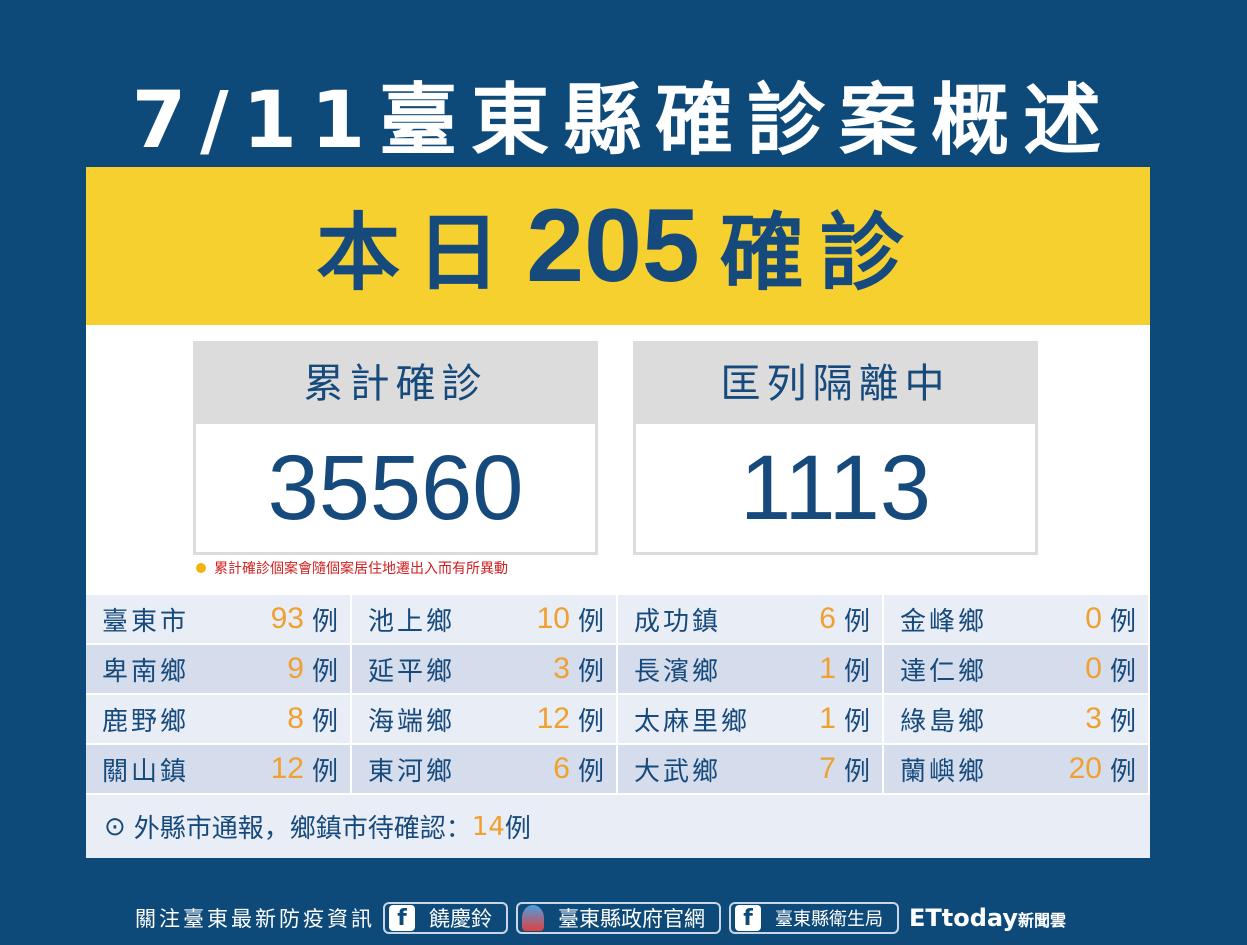 The image size is (1247, 945). I want to click on table-row: 鹿野鄉 8 例海端鄉 12 例太麻里鄉 1 例綠島鄉 3 例, so click(618, 720).